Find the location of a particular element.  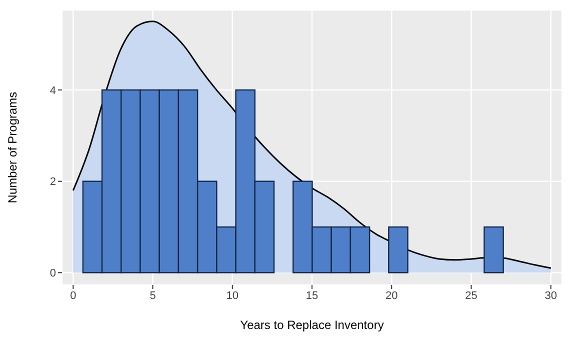

y-tick-label: 2 is located at coordinates (53, 182).